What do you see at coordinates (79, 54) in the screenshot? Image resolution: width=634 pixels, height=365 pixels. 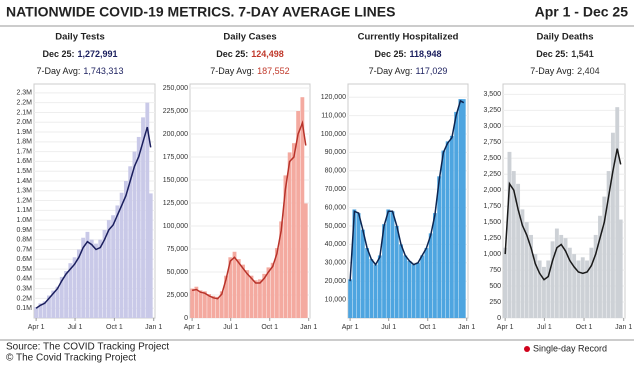 I see `latest: Dec 25: 1,272,991` at bounding box center [79, 54].